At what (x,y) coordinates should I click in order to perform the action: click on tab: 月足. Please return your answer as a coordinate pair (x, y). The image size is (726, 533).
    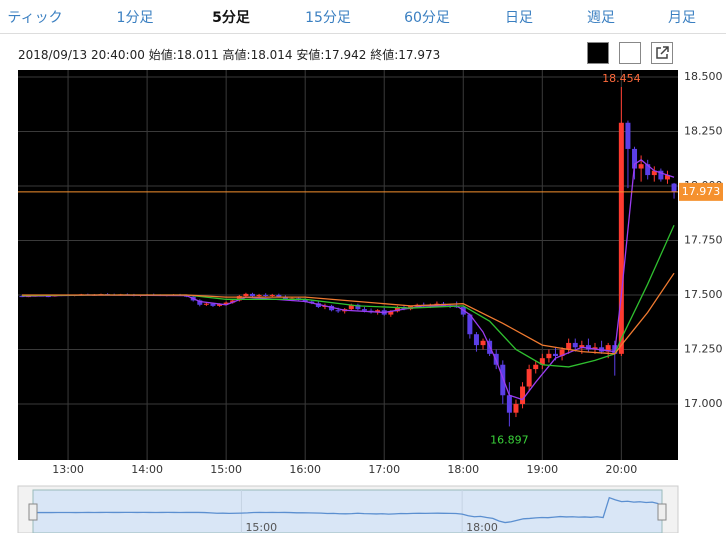
    Looking at the image, I should click on (682, 18).